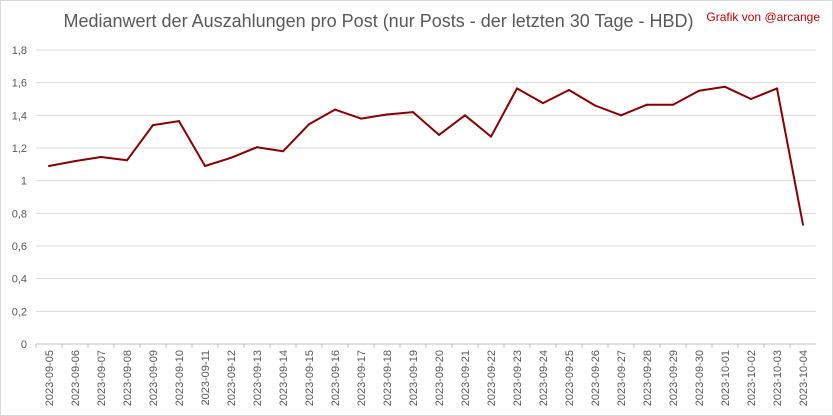 This screenshot has width=833, height=416. Describe the element at coordinates (336, 378) in the screenshot. I see `x-tick-label: 2023-09-16` at that location.